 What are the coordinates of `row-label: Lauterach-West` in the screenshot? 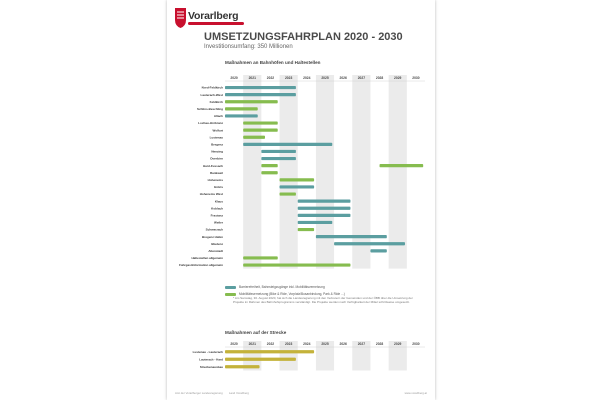 It's located at (212, 95).